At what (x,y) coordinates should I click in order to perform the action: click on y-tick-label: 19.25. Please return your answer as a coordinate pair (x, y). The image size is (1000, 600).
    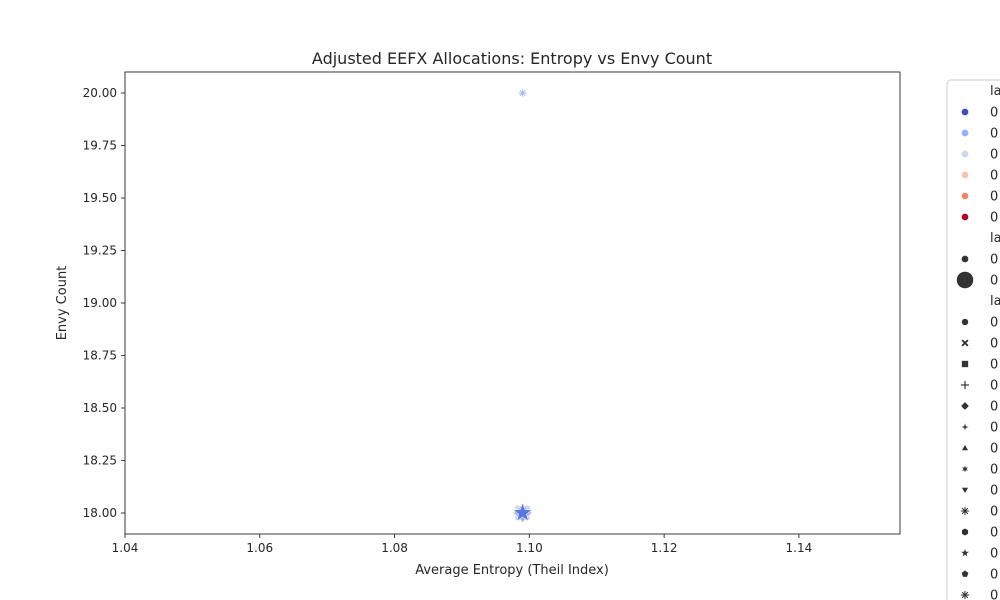
    Looking at the image, I should click on (100, 251).